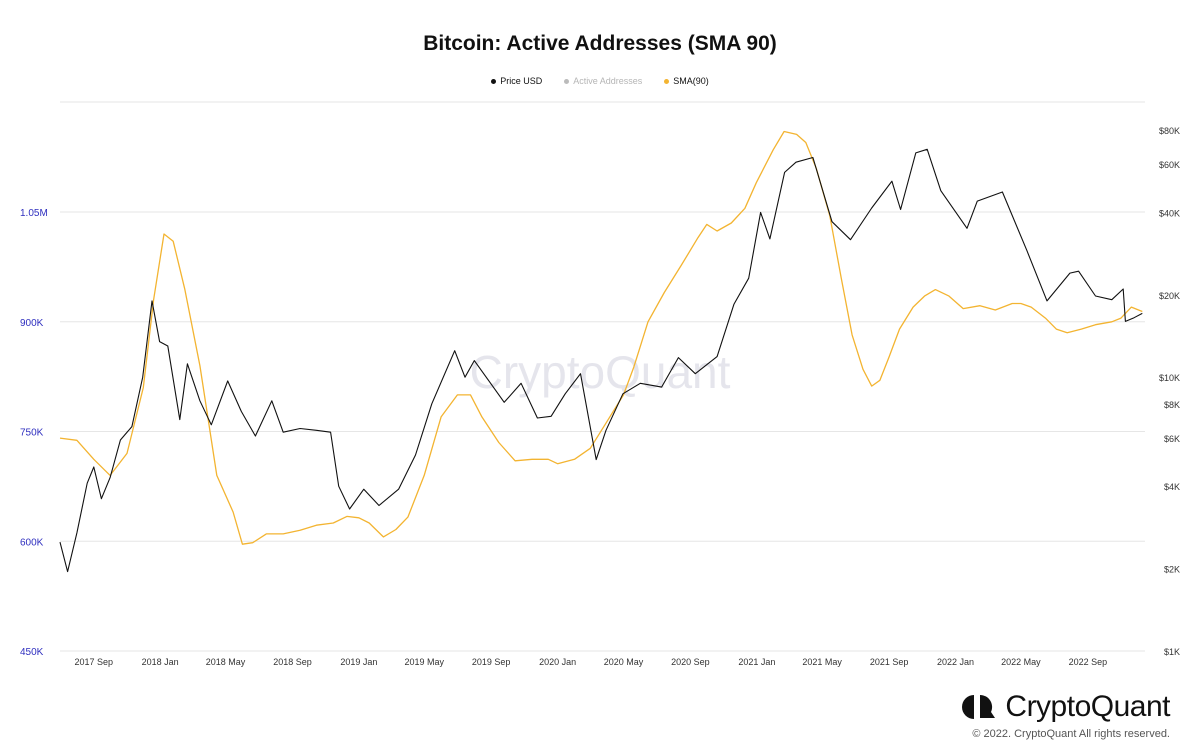  Describe the element at coordinates (667, 81) in the screenshot. I see `legend-dot-sma` at that location.